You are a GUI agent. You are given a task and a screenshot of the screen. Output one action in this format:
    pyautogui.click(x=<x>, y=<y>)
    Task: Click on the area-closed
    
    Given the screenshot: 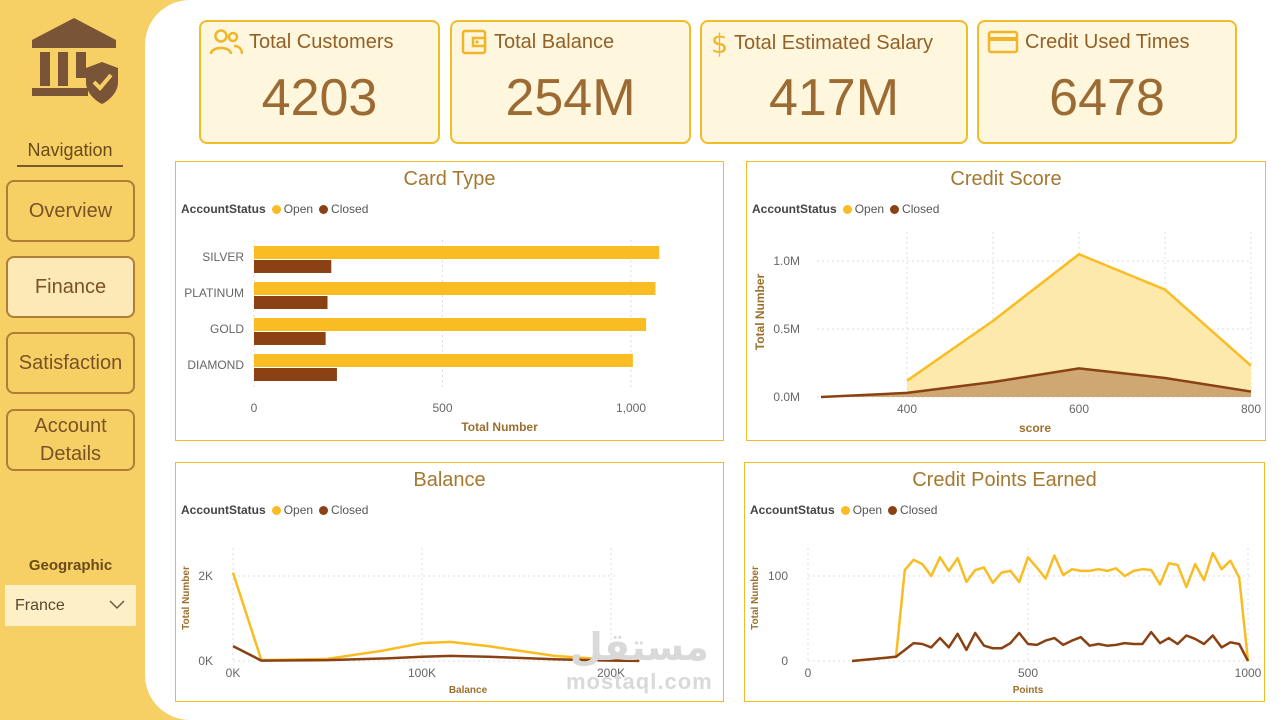 What is the action you would take?
    pyautogui.click(x=1036, y=382)
    